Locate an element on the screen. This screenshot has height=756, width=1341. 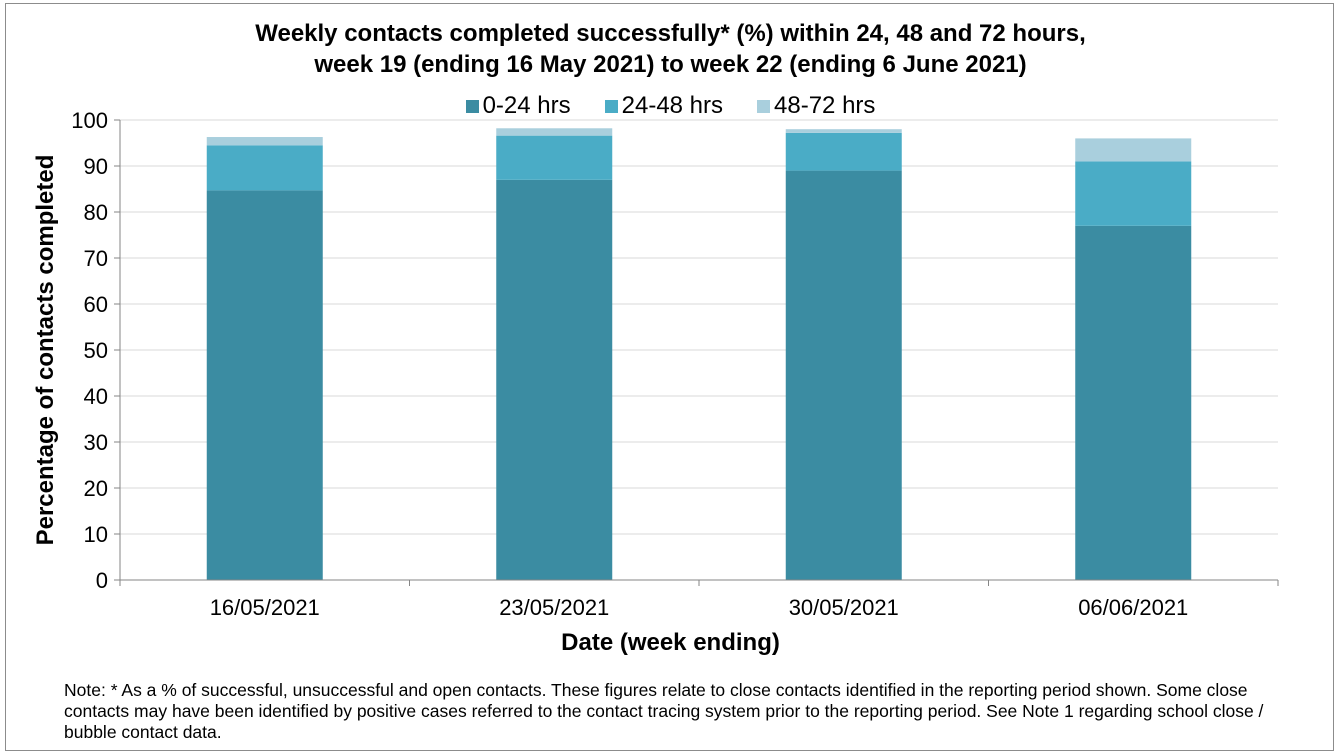
y-tick-label-60: 60 is located at coordinates (96, 304).